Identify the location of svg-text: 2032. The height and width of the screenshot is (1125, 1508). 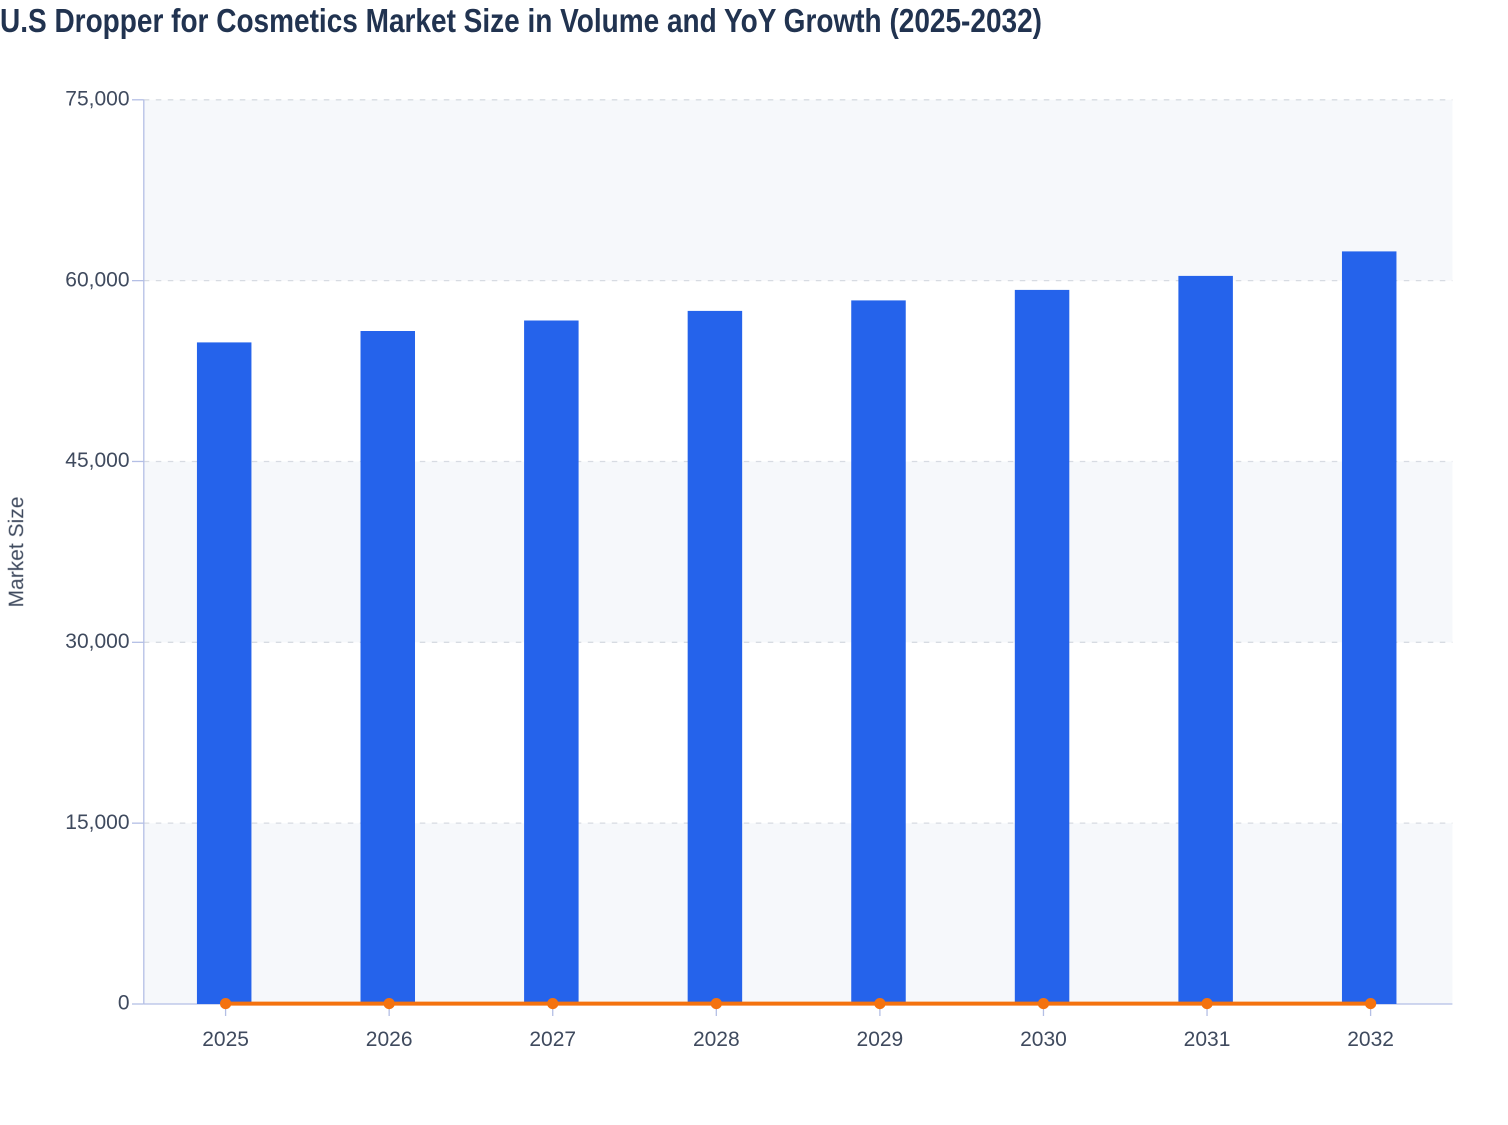
(1370, 1039).